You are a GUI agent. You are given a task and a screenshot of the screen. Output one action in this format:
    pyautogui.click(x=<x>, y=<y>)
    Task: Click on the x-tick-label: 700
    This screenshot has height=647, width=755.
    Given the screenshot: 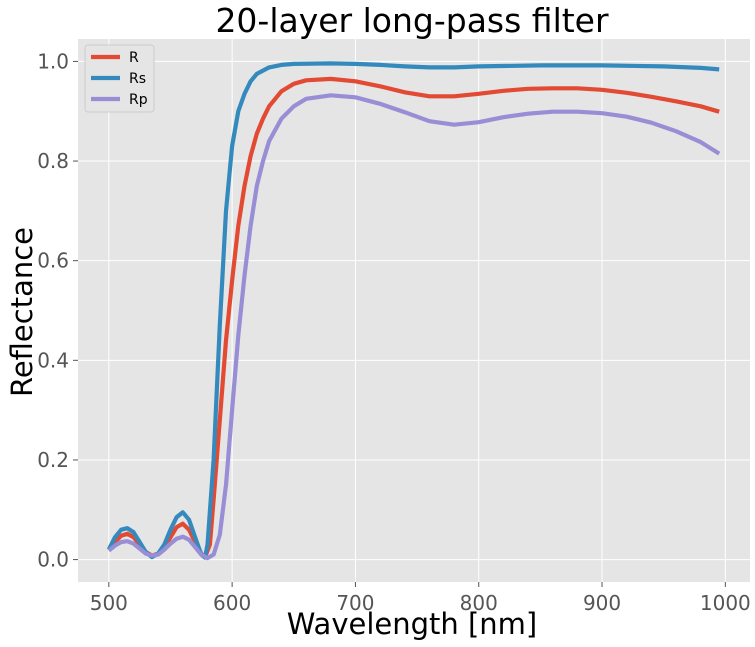 What is the action you would take?
    pyautogui.click(x=355, y=603)
    